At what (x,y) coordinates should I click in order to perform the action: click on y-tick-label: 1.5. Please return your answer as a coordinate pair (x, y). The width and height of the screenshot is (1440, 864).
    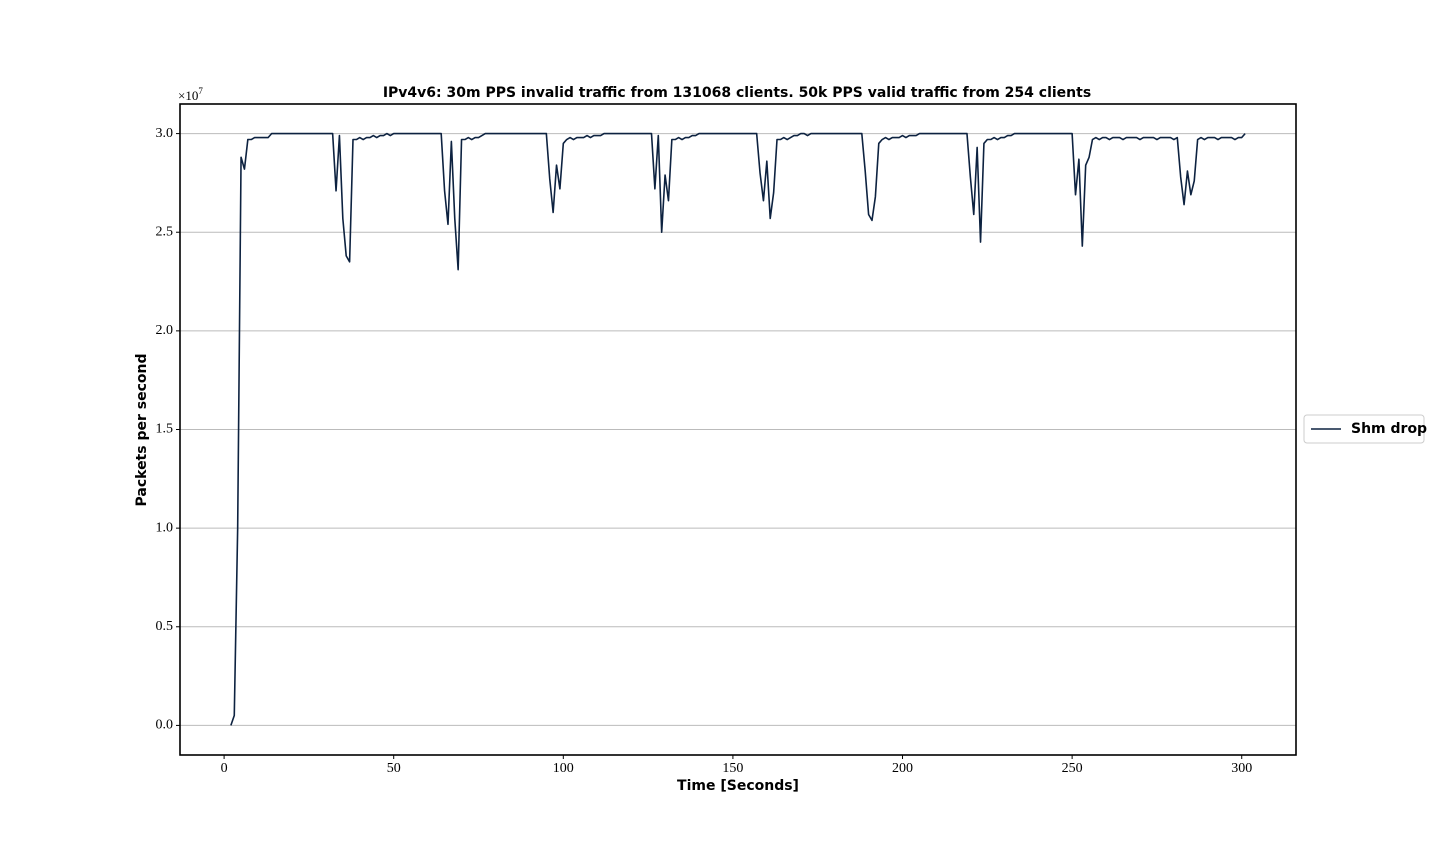
    Looking at the image, I should click on (165, 429).